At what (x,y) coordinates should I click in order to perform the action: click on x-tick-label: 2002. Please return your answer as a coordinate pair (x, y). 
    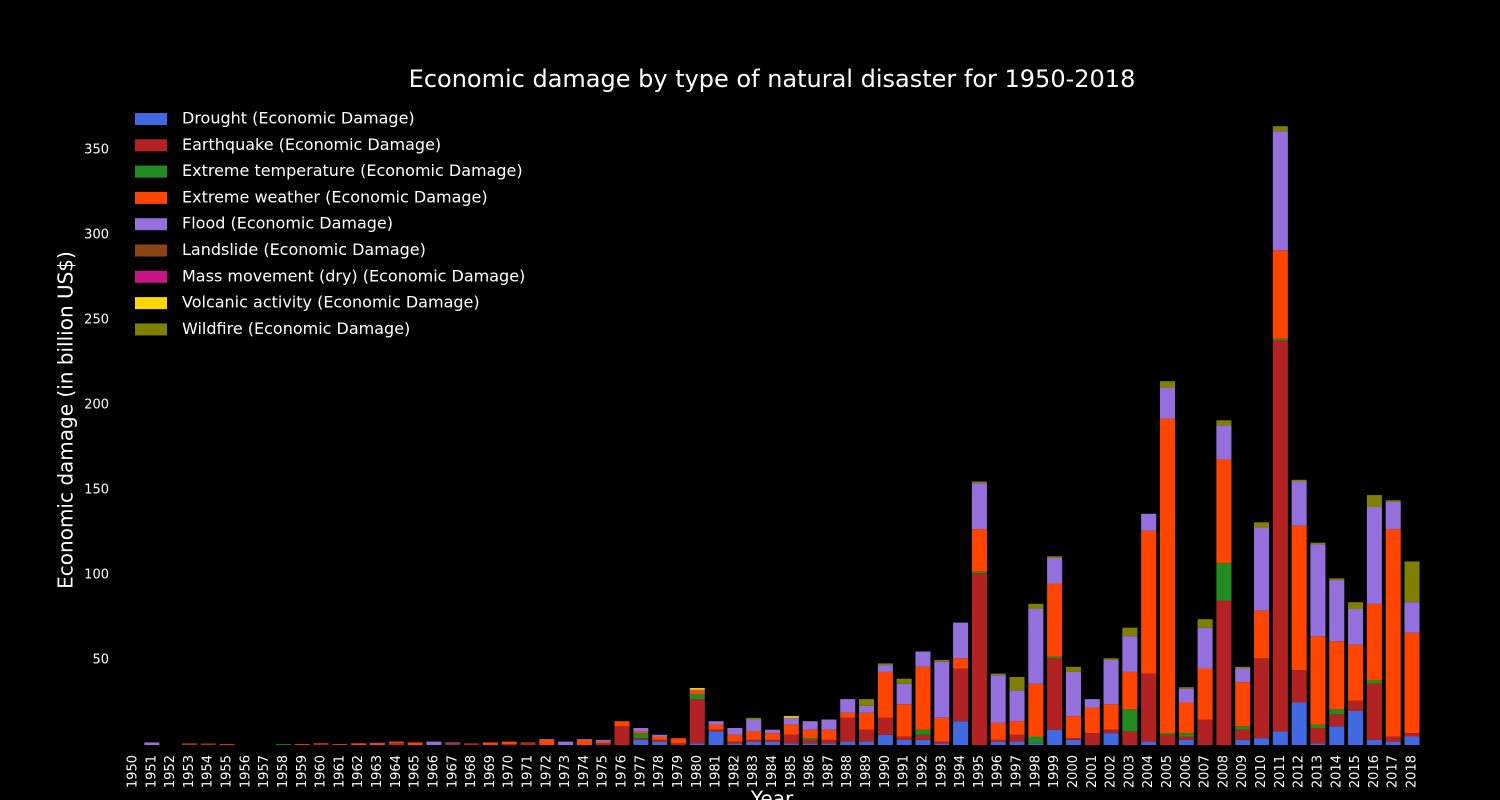
    Looking at the image, I should click on (1111, 771).